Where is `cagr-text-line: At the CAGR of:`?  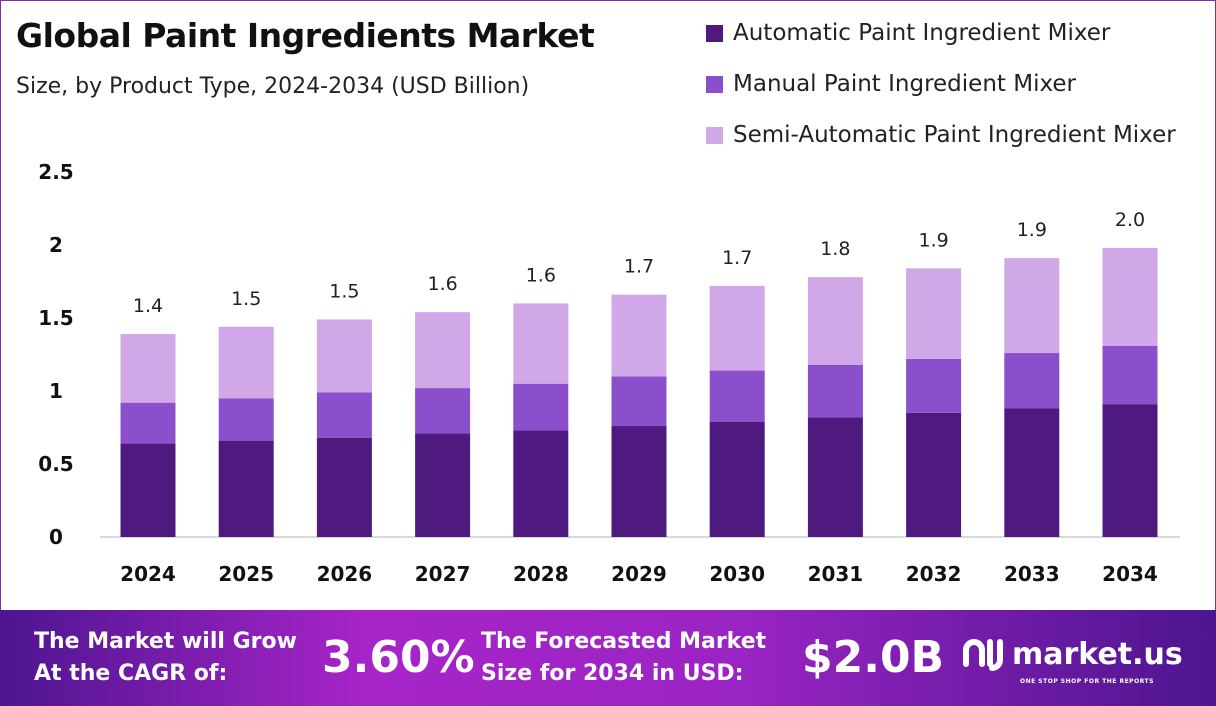 cagr-text-line: At the CAGR of: is located at coordinates (131, 673).